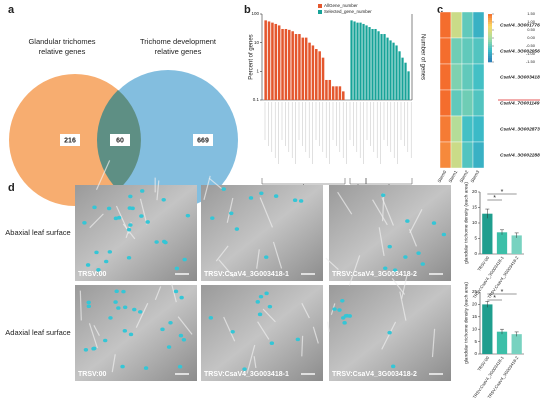 The width and height of the screenshot is (550, 401). I want to click on y-tick-label: 25, so click(475, 291).